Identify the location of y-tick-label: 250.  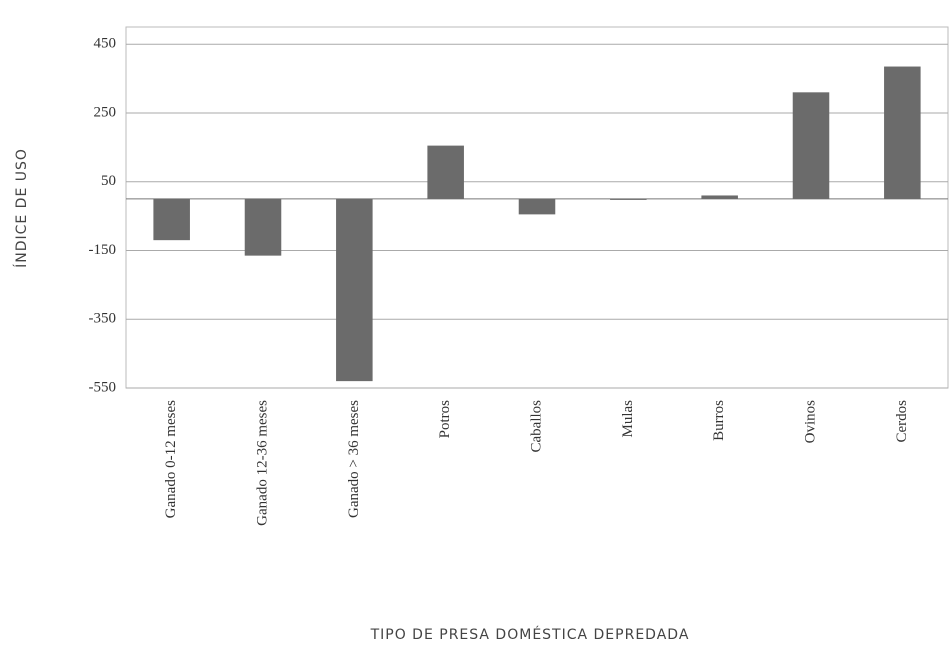
(105, 112).